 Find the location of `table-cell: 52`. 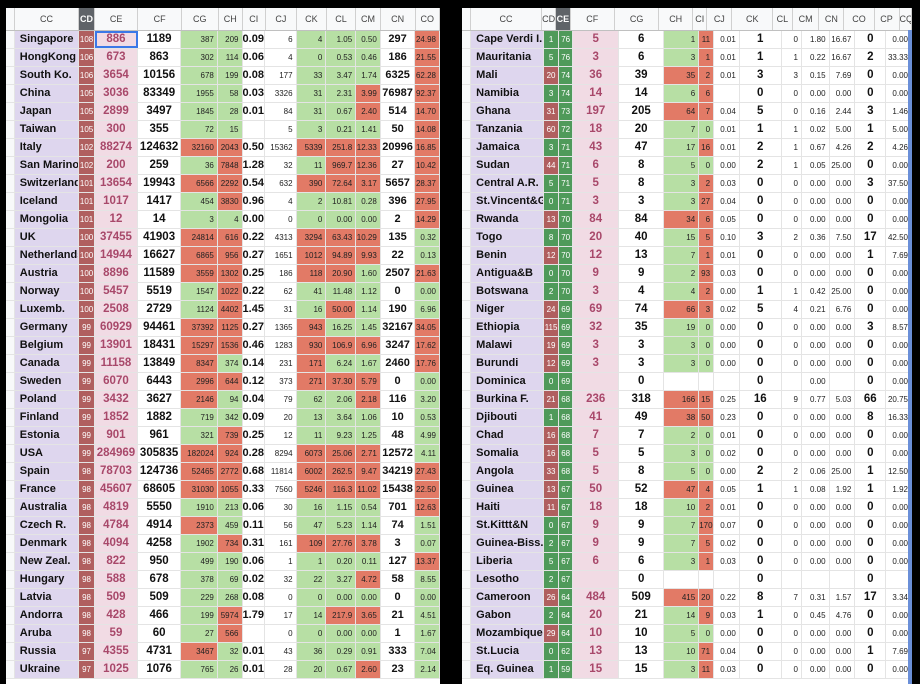

table-cell: 52 is located at coordinates (641, 489).